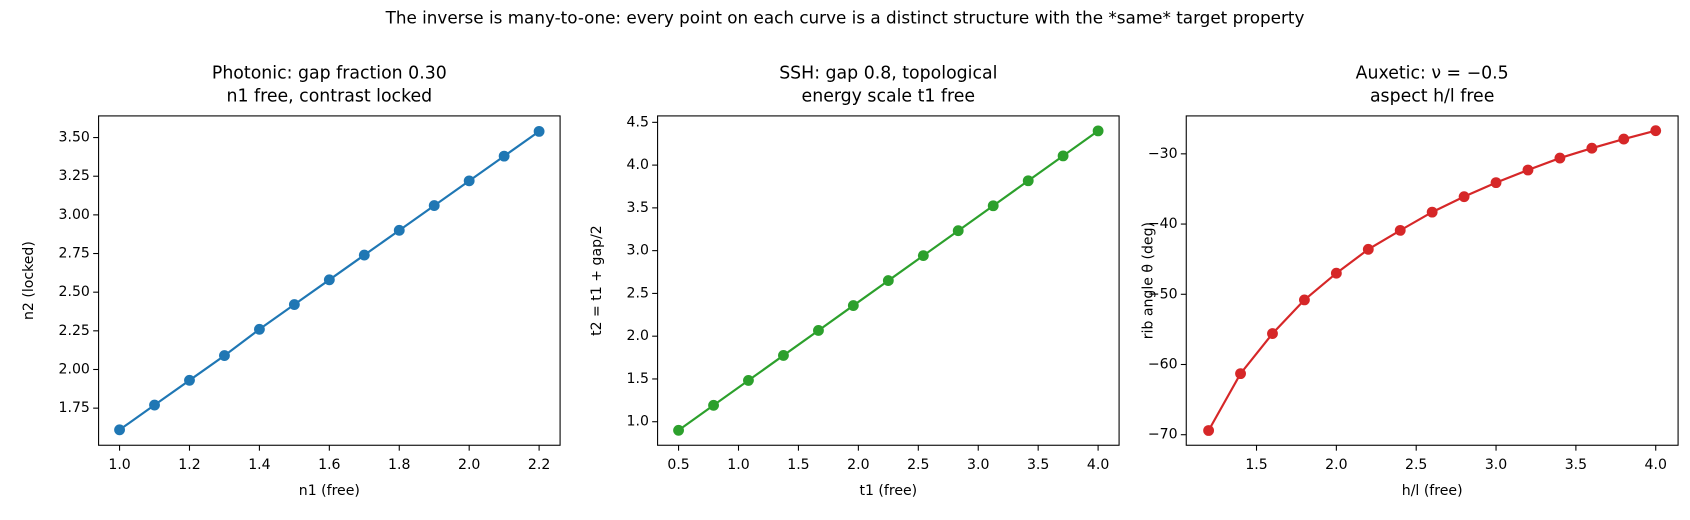  What do you see at coordinates (638, 293) in the screenshot?
I see `y-tick-label: 2.5` at bounding box center [638, 293].